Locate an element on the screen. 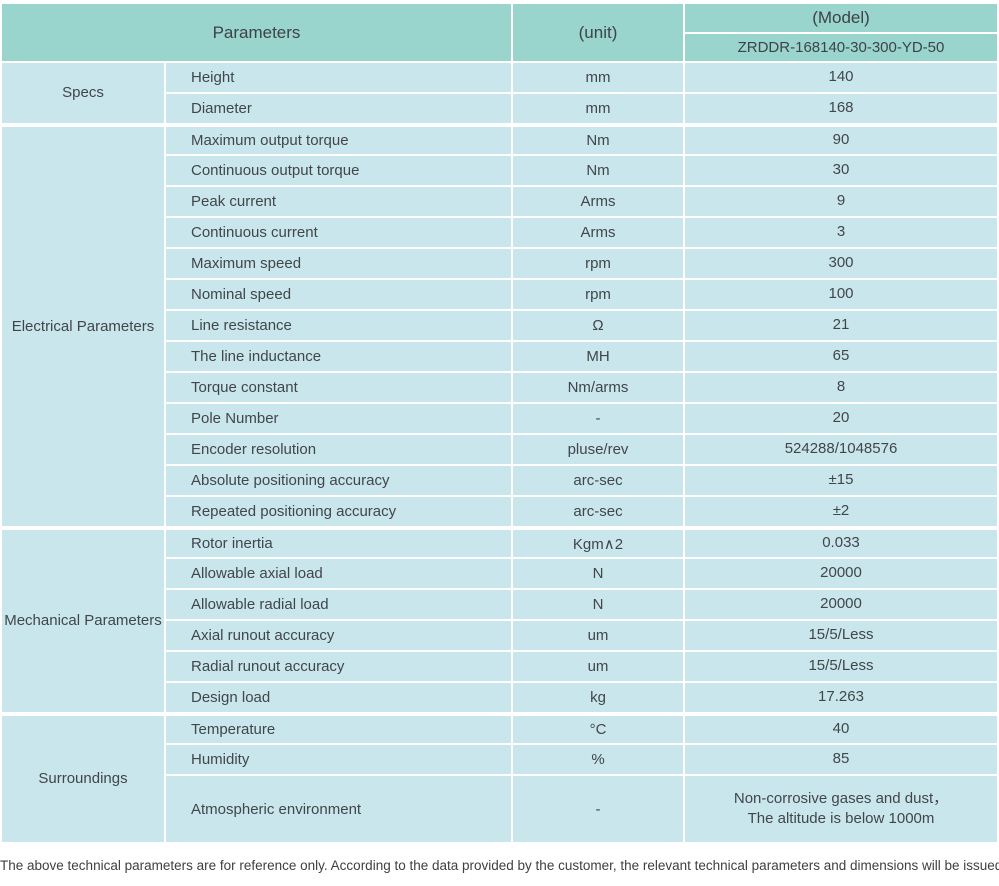 The image size is (999, 886). unit-cell: arc-sec is located at coordinates (598, 480).